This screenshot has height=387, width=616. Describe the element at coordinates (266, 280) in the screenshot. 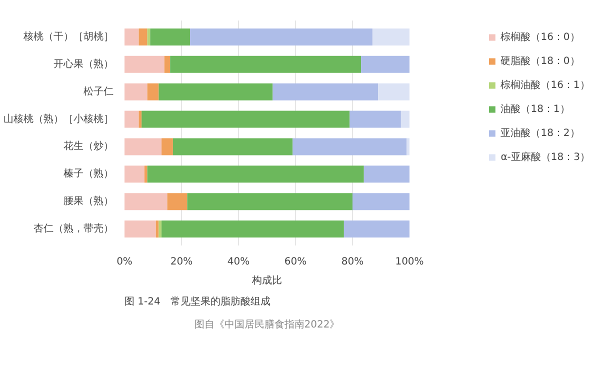

I see `x-axis-title: 构成比` at that location.